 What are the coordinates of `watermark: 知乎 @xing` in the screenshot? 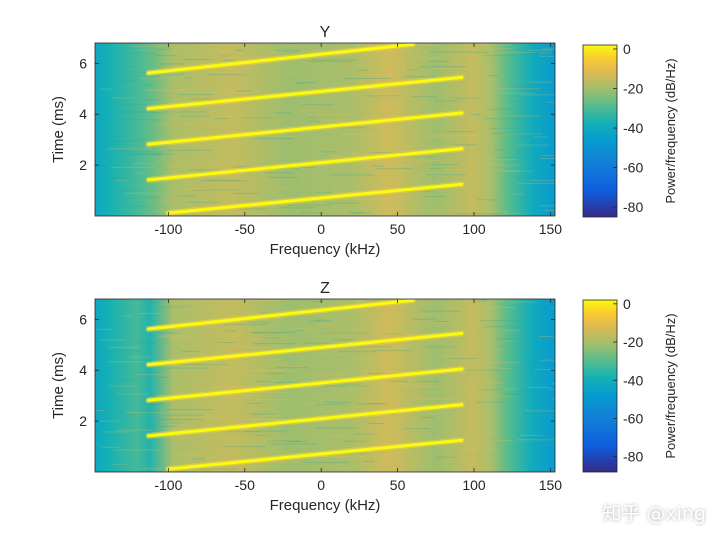 It's located at (654, 514).